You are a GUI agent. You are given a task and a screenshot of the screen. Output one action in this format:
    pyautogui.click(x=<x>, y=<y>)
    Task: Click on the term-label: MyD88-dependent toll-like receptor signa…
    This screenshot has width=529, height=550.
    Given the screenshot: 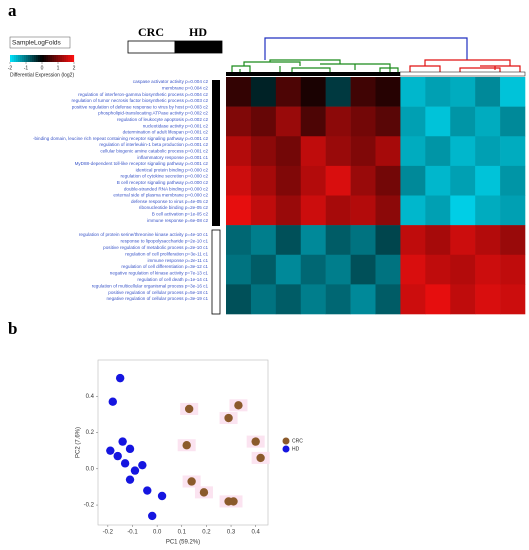 What is the action you would take?
    pyautogui.click(x=142, y=163)
    